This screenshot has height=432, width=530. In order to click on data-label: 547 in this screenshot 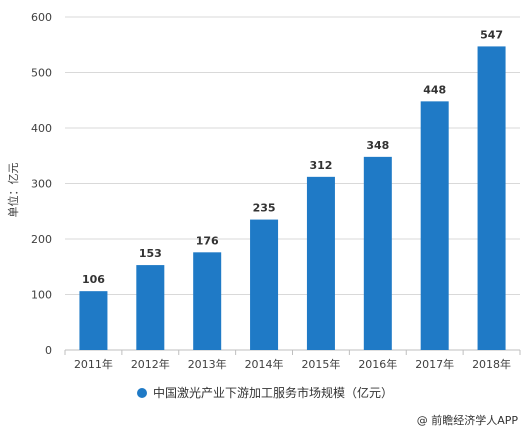, I will do `click(491, 34)`.